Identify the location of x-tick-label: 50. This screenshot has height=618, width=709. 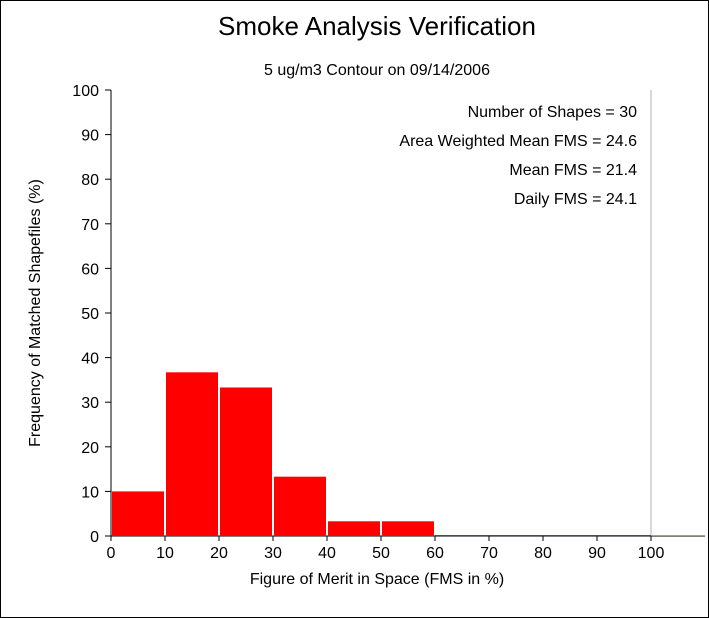
(381, 553).